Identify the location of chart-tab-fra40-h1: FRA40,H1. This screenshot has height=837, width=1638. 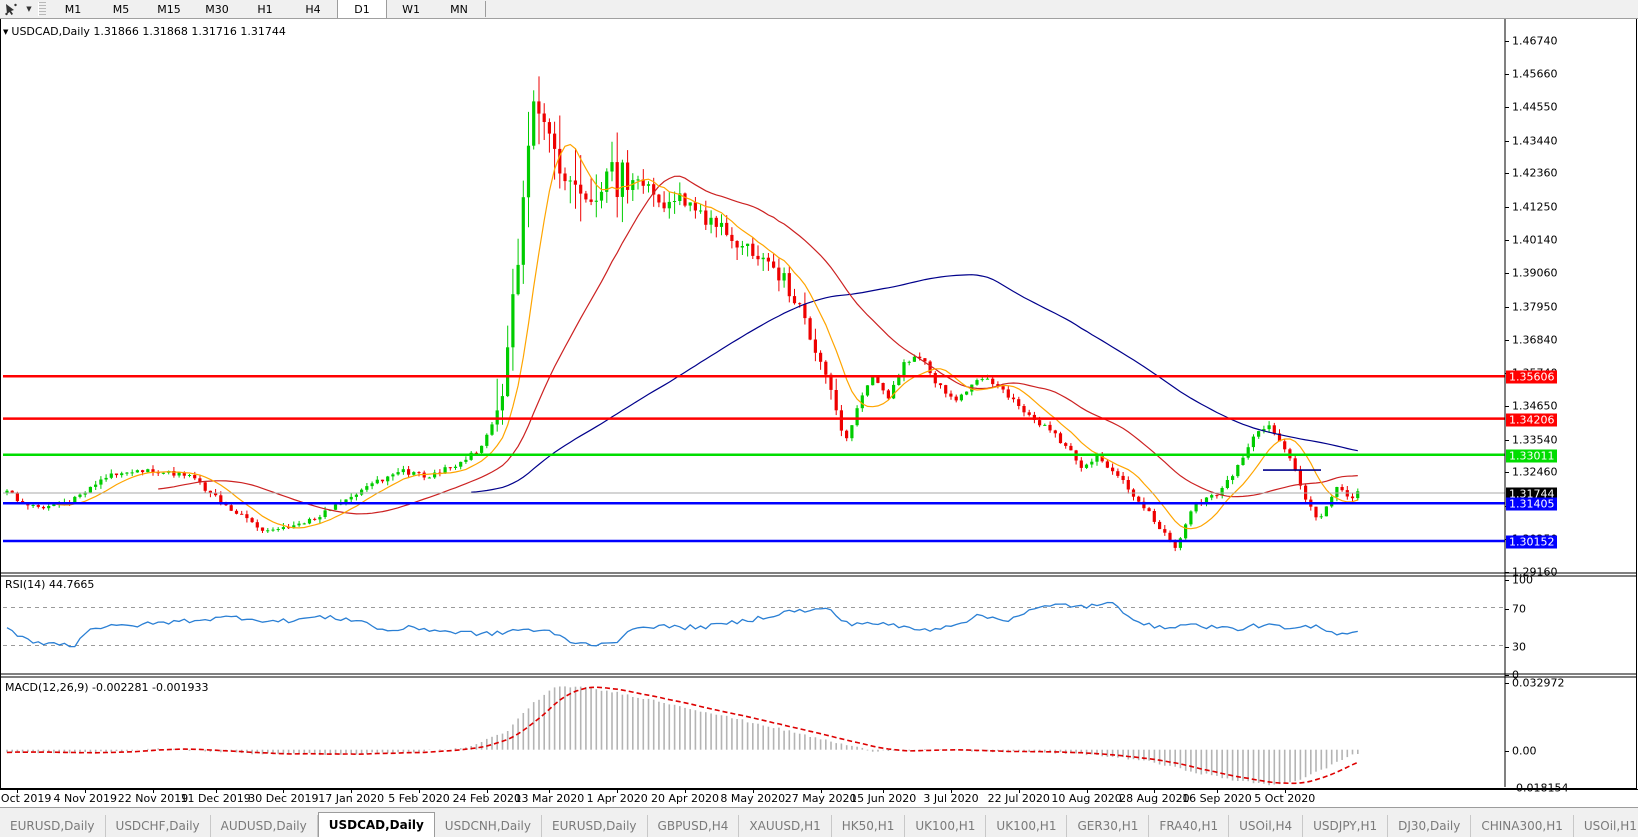
(1189, 826).